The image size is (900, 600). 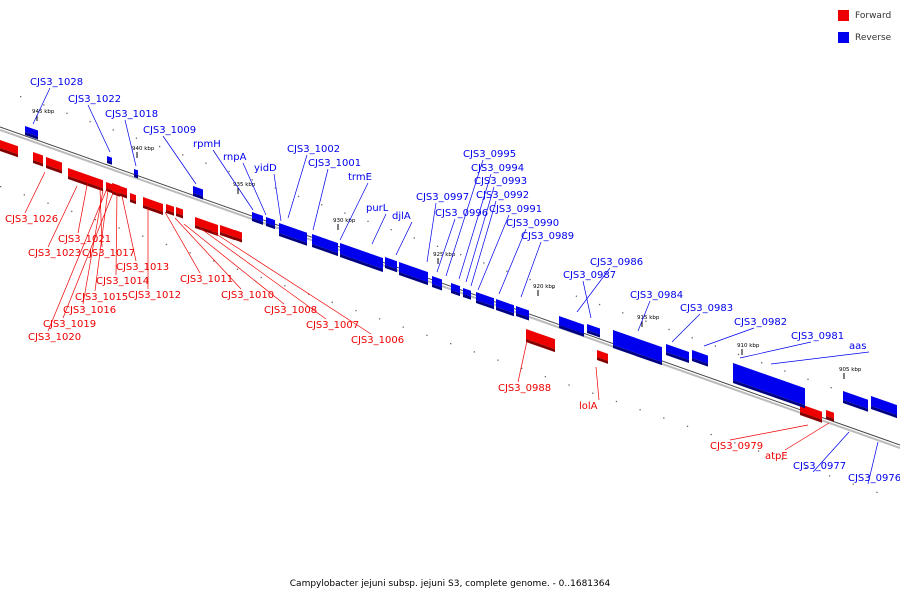 I want to click on forward-label: CJS3_1010, so click(x=247, y=295).